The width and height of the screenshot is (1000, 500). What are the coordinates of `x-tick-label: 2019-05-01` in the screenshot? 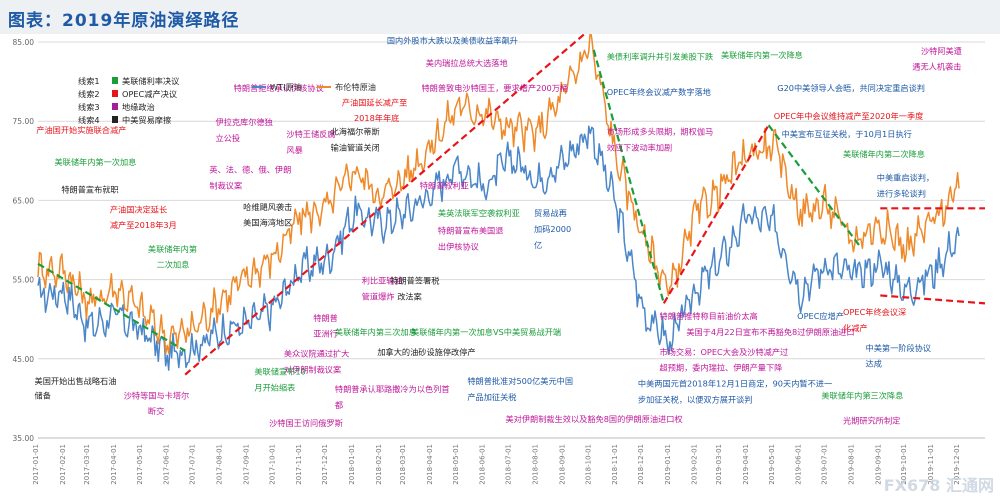 It's located at (772, 464).